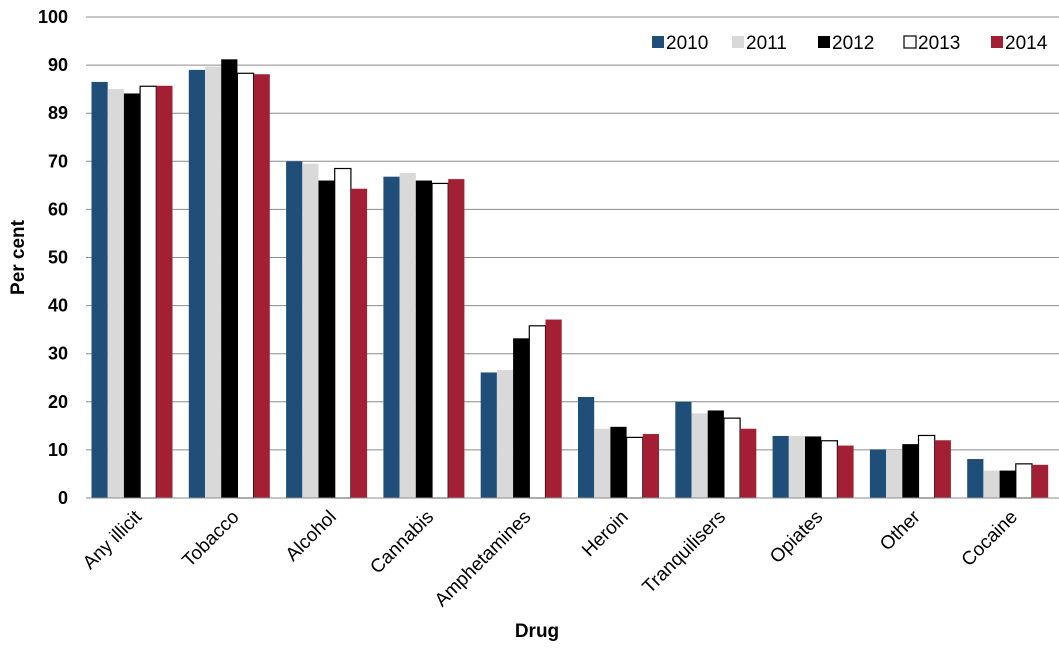  What do you see at coordinates (196, 283) in the screenshot?
I see `bar-2010-tobacco` at bounding box center [196, 283].